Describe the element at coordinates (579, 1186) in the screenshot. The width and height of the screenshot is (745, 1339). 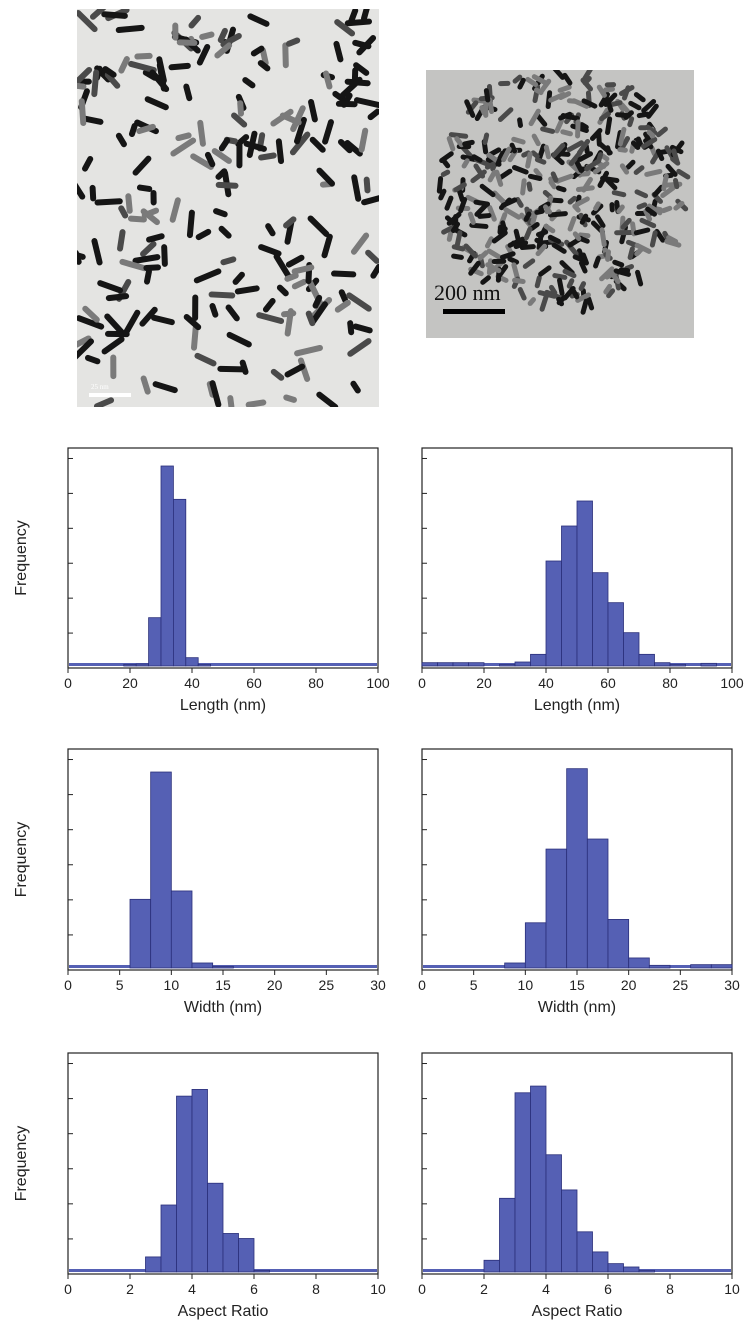
I see `histogram-aspect-right: 0 2 4 6 8 10Aspect Ratio` at that location.